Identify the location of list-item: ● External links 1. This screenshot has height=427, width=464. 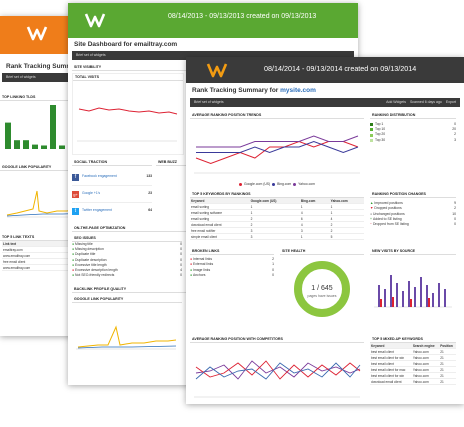
(232, 264).